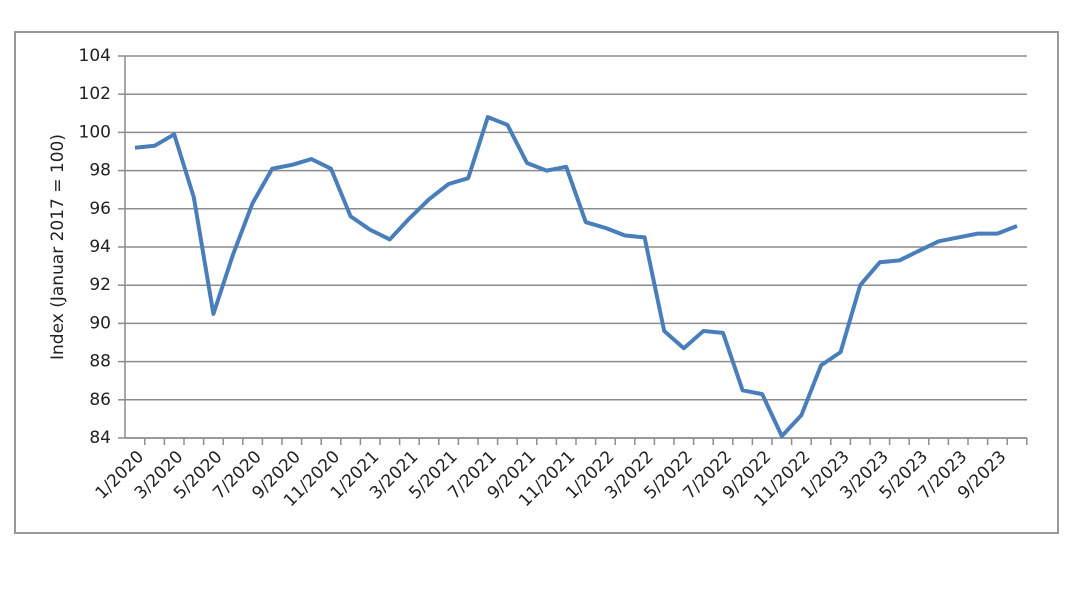 The image size is (1080, 607). Describe the element at coordinates (100, 438) in the screenshot. I see `y-tick-label: 84` at that location.